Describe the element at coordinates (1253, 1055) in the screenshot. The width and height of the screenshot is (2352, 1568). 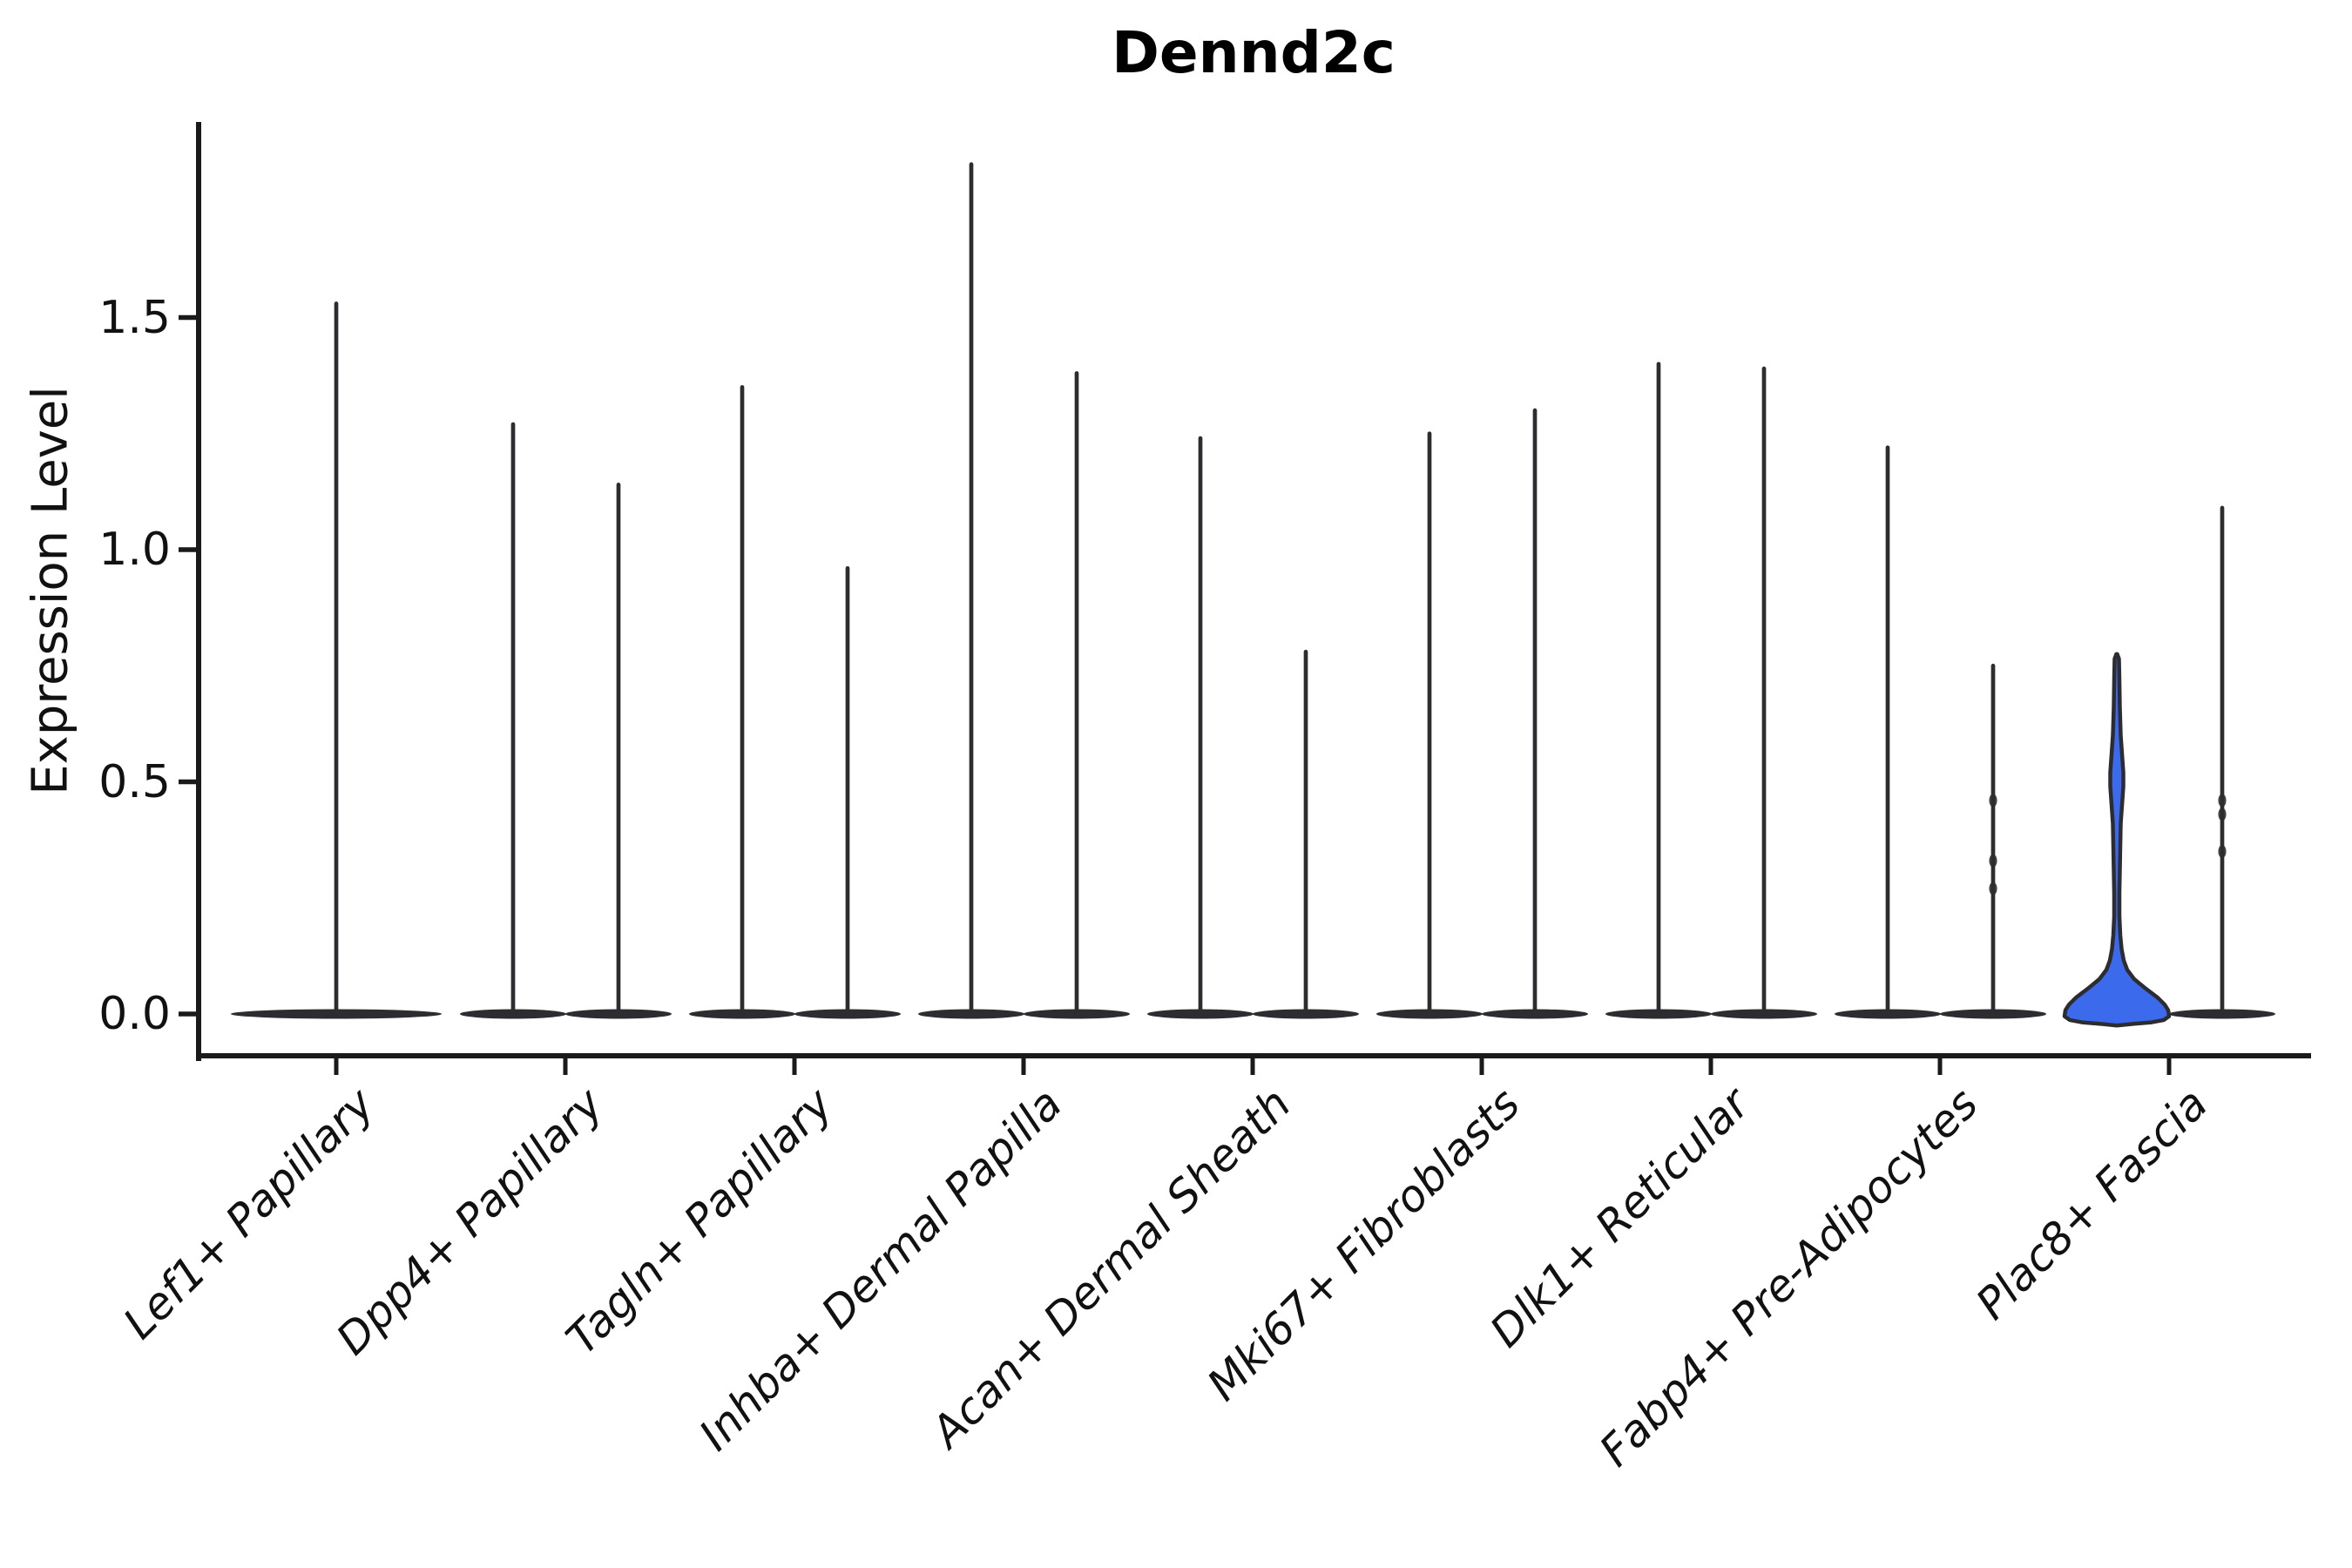
I see `x-axis-spine` at that location.